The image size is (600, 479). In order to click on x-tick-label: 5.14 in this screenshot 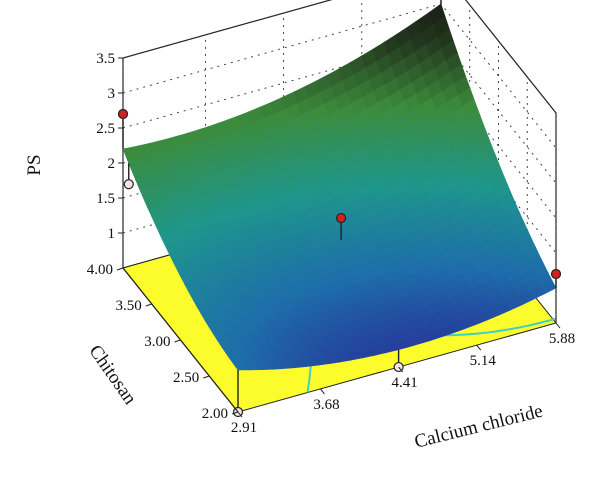, I will do `click(483, 361)`.